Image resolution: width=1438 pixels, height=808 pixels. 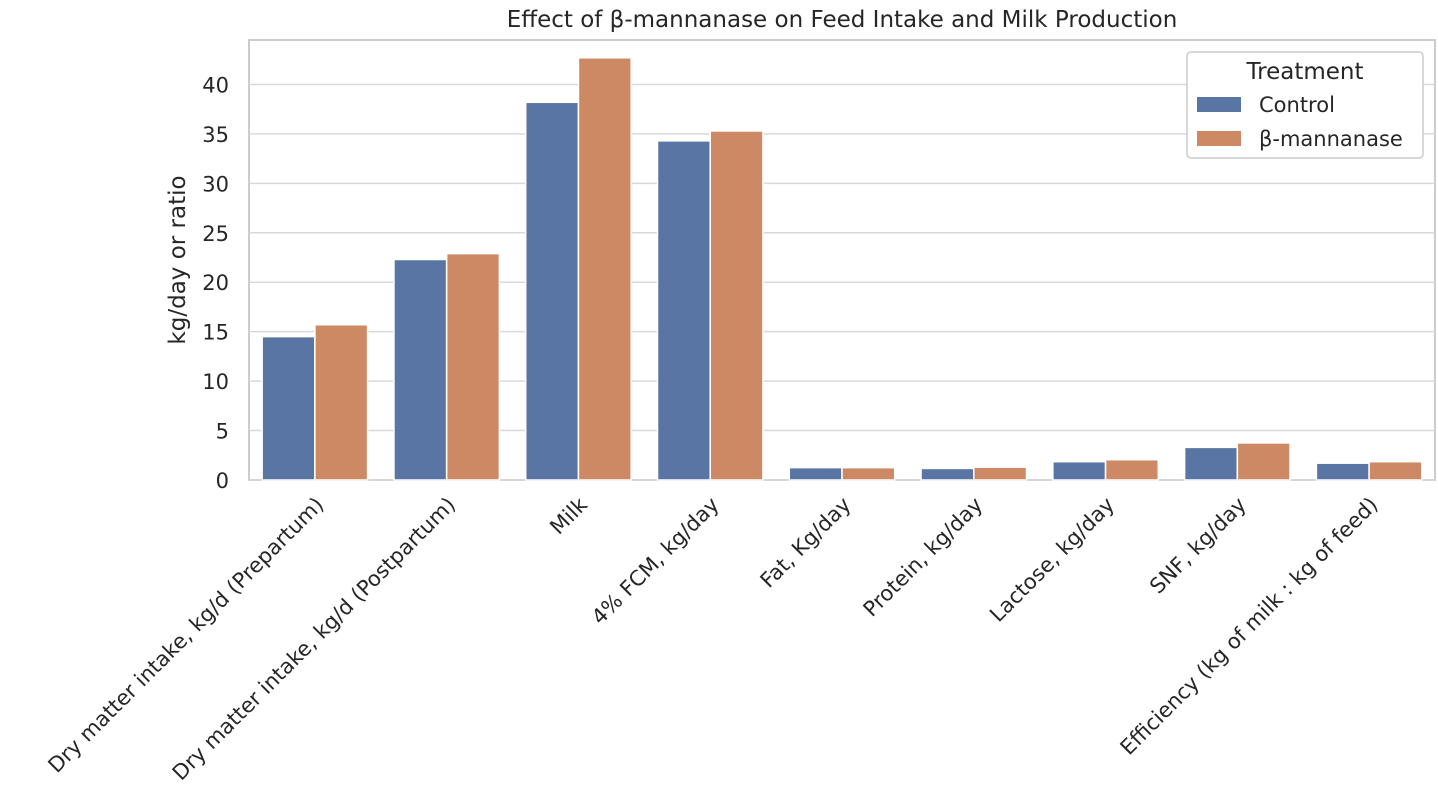 I want to click on legend-title: Treatment, so click(x=1304, y=72).